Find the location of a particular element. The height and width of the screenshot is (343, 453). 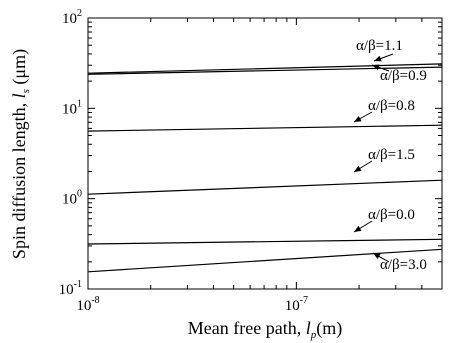

y-tick-label: 10² is located at coordinates (72, 17).